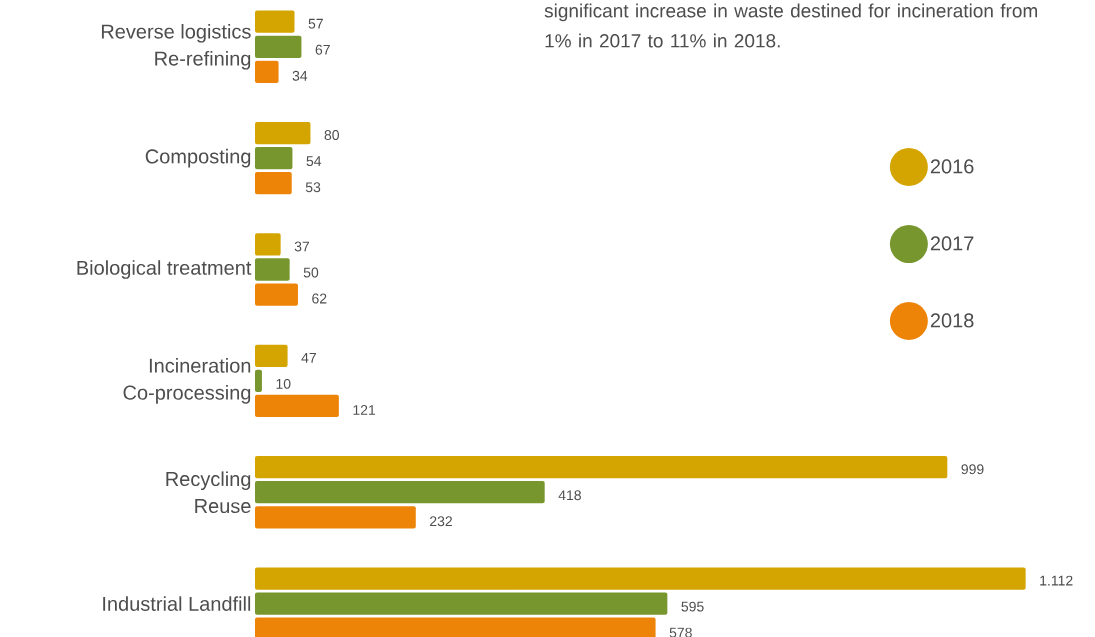 The width and height of the screenshot is (1095, 637). I want to click on y-tick-label: Recycling Reuse, so click(208, 492).